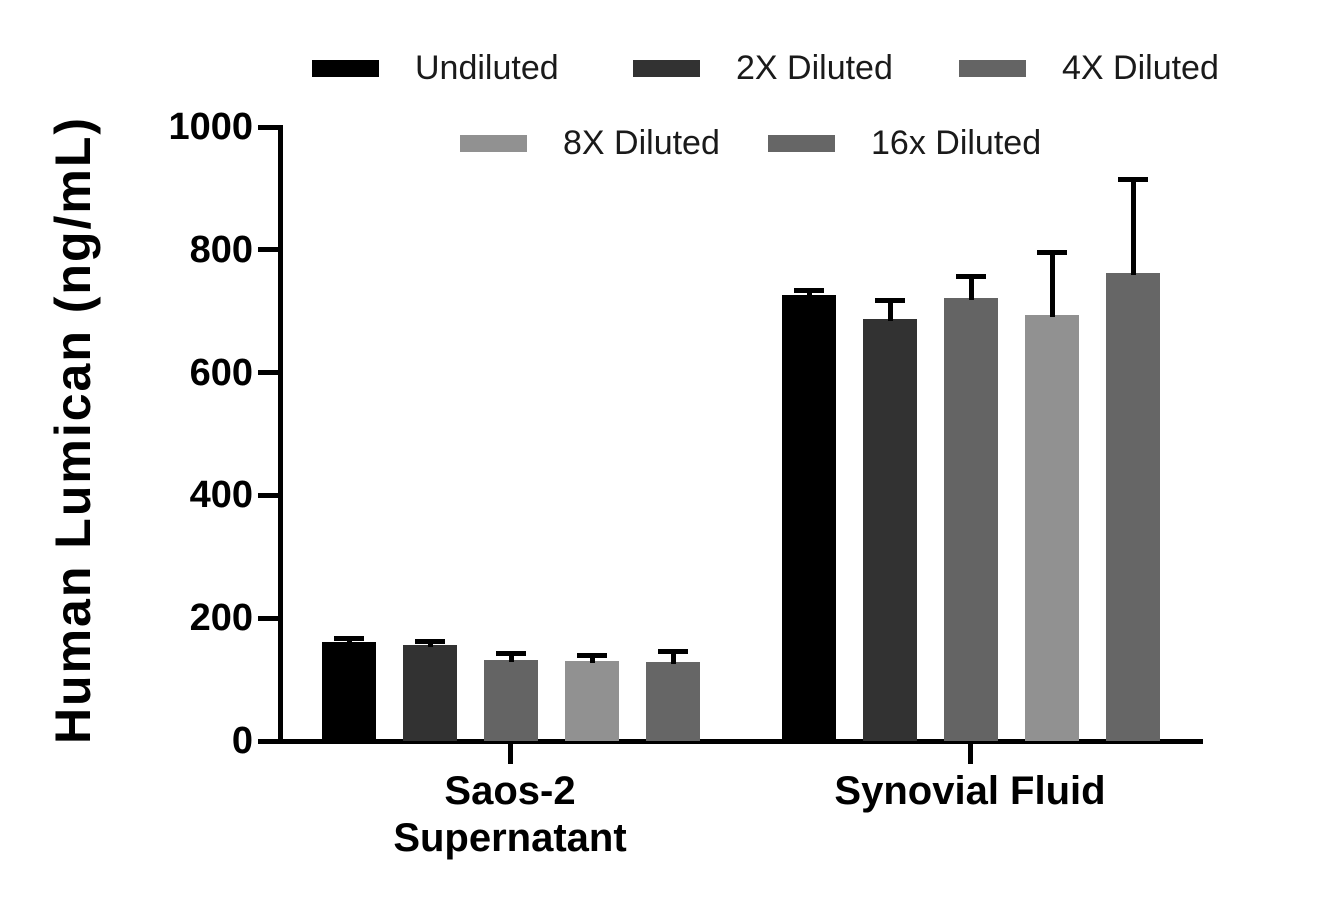 This screenshot has height=918, width=1342. What do you see at coordinates (956, 142) in the screenshot?
I see `legend-label: 16x Diluted` at bounding box center [956, 142].